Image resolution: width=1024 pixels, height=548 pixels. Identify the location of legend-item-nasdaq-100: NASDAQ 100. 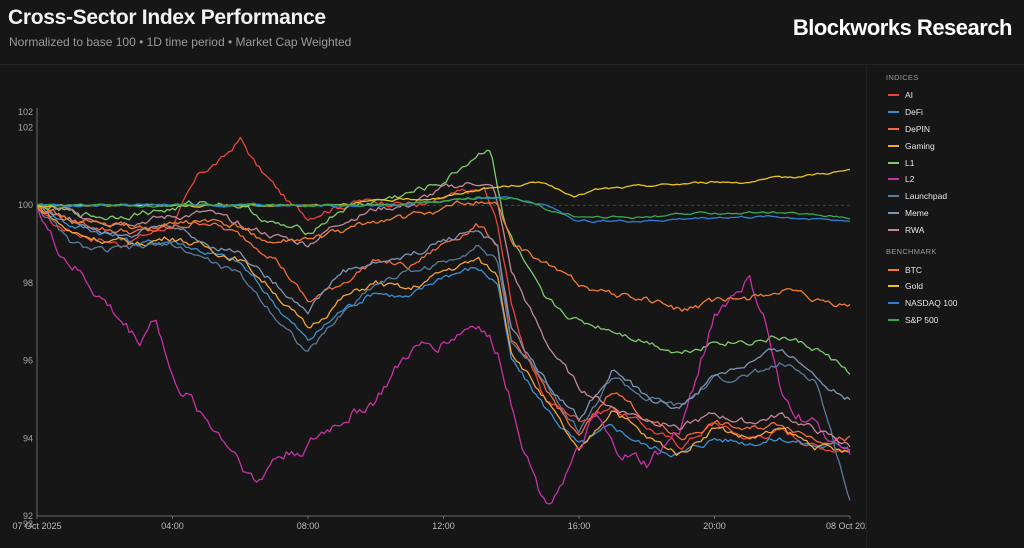
(949, 303).